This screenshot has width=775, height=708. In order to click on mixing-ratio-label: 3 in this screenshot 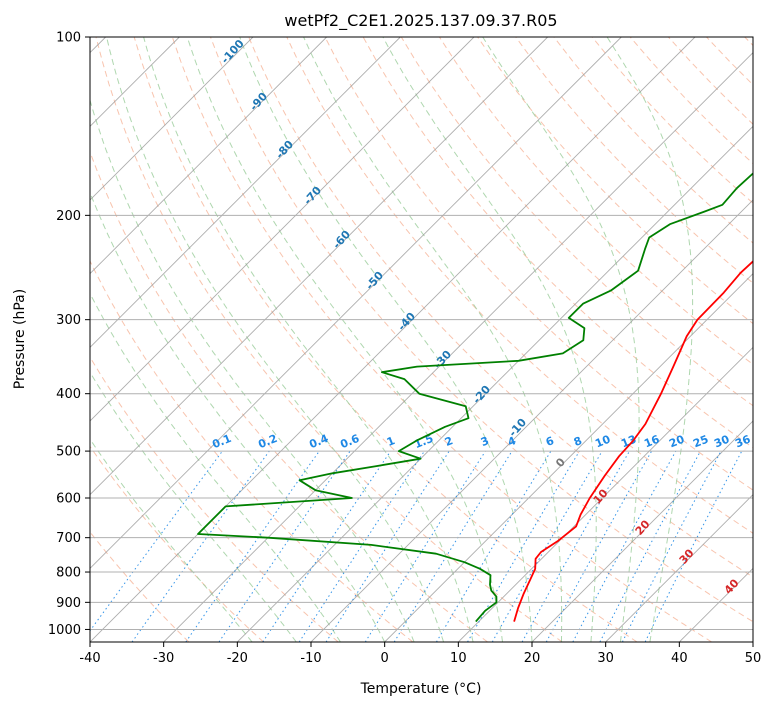, I will do `click(485, 441)`.